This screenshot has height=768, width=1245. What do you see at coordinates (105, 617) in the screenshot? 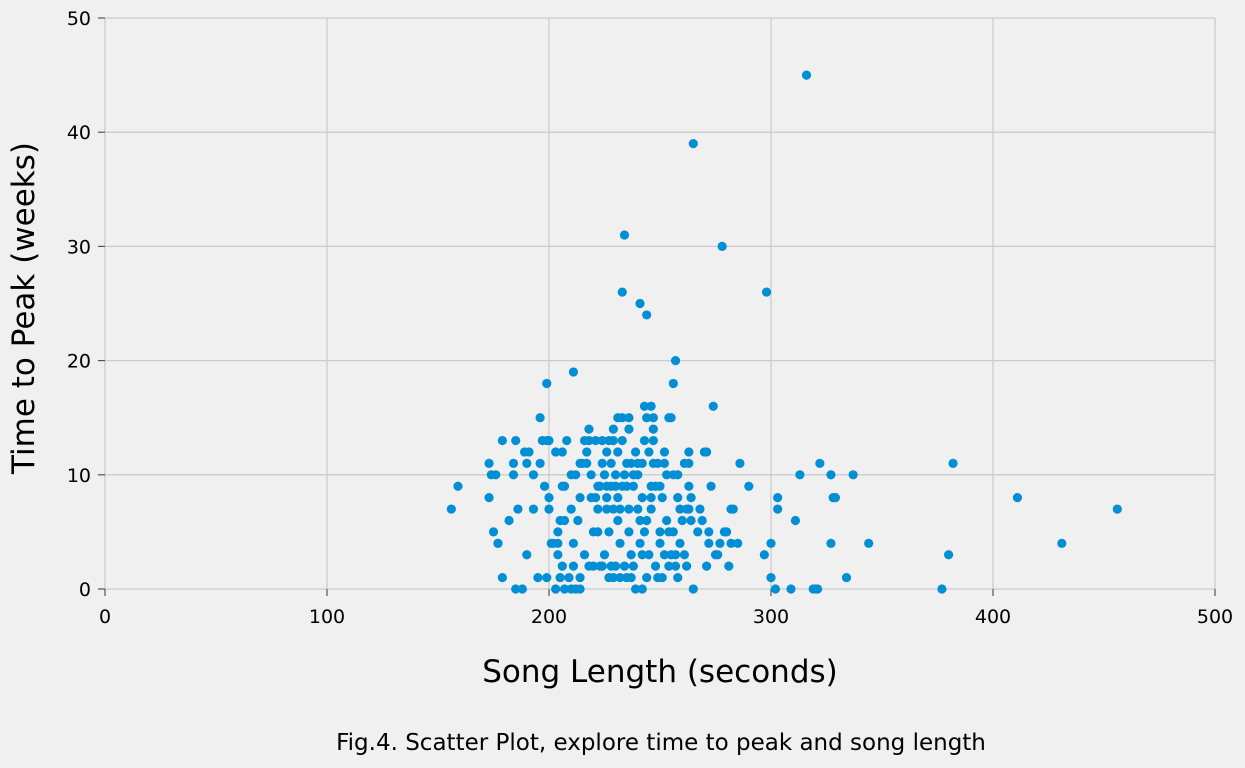
I see `x-tick-label: 0` at bounding box center [105, 617].